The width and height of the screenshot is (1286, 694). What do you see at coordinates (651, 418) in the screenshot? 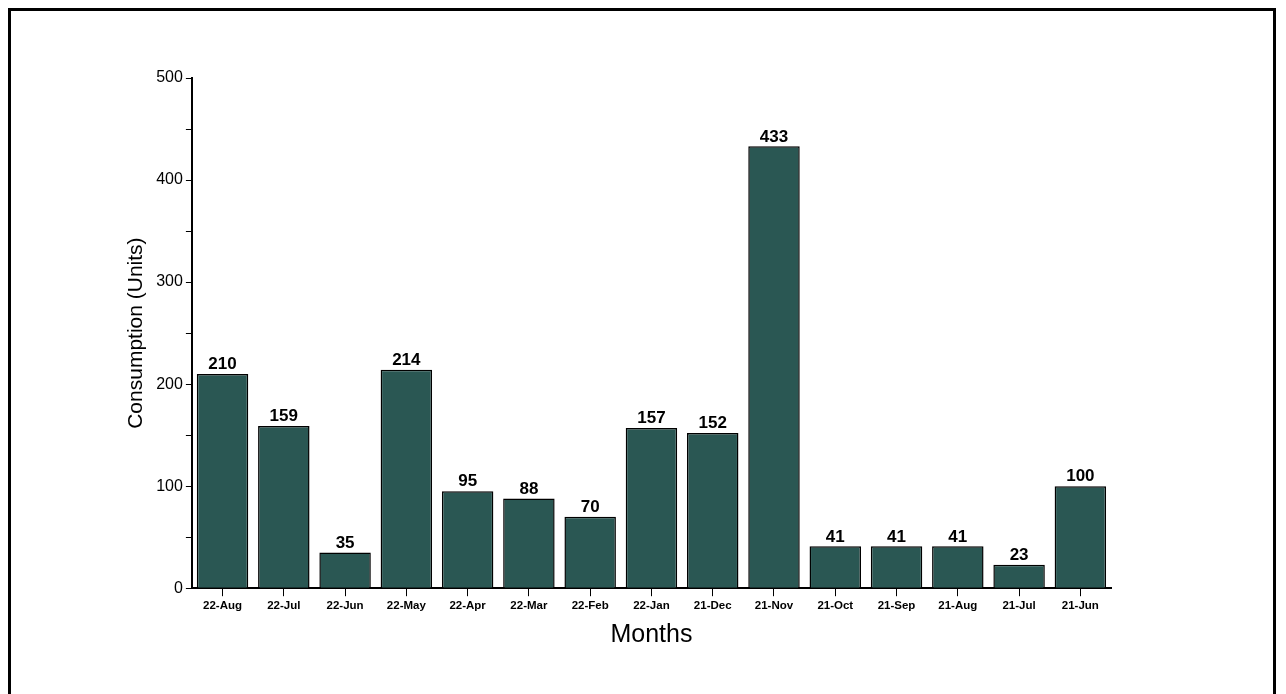
I see `data-label: 157` at bounding box center [651, 418].